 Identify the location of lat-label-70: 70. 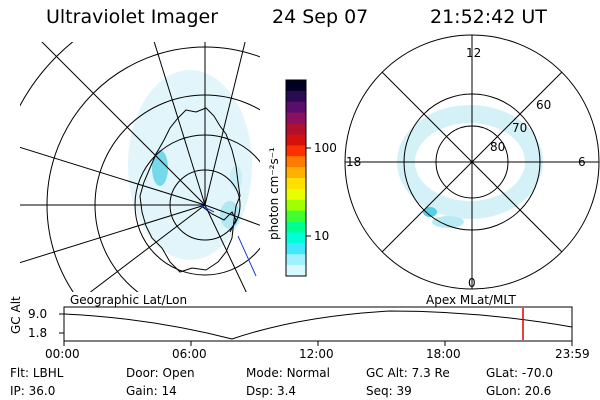
(520, 128).